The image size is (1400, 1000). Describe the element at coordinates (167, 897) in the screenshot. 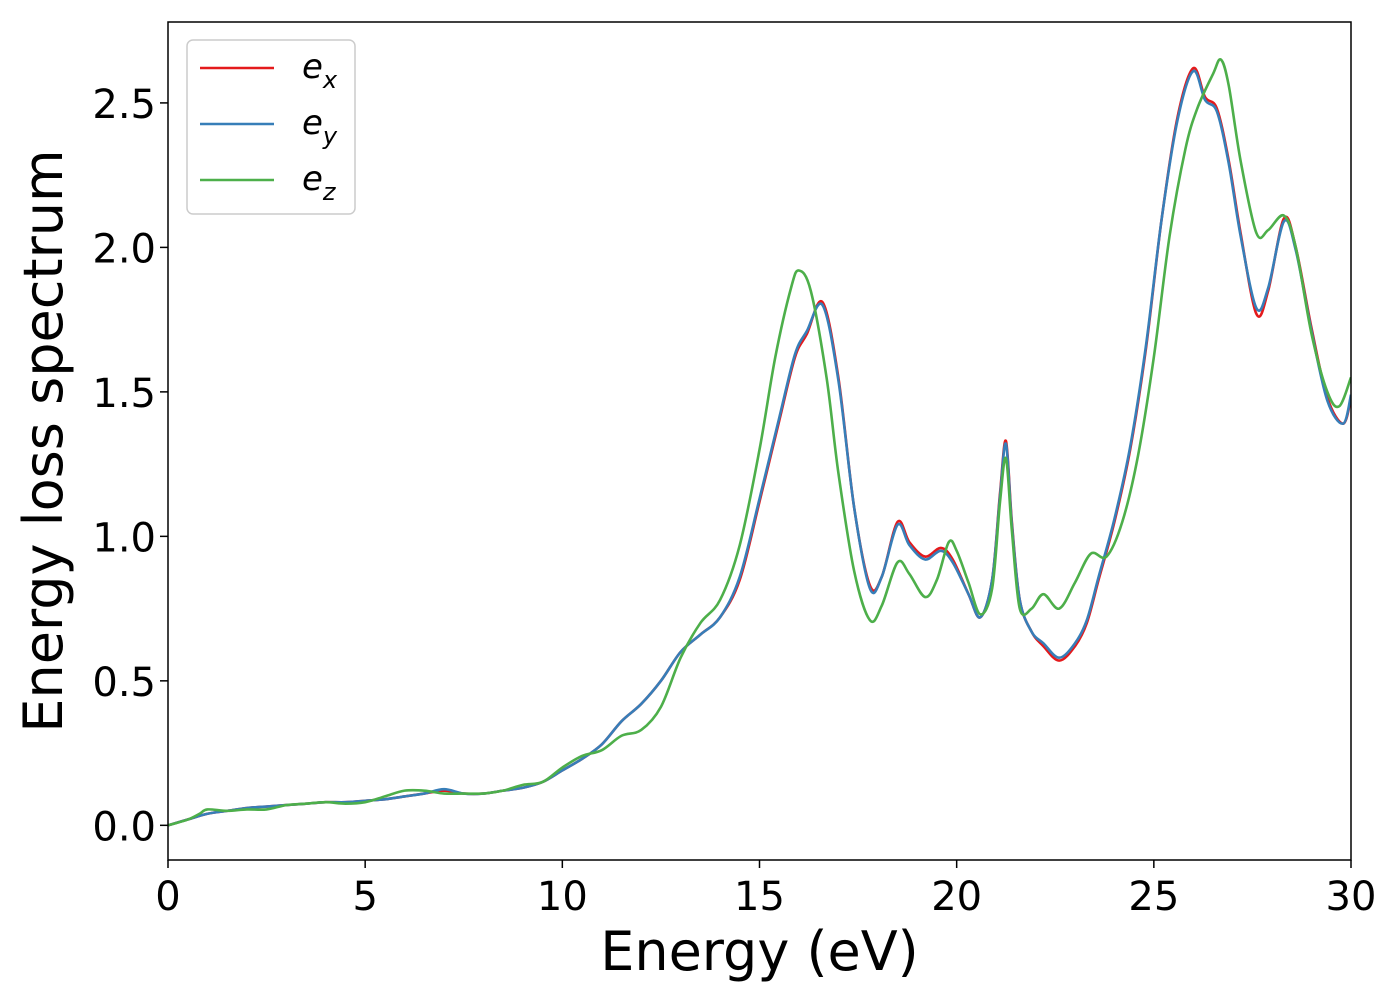

I see `x-tick-label: 0` at that location.